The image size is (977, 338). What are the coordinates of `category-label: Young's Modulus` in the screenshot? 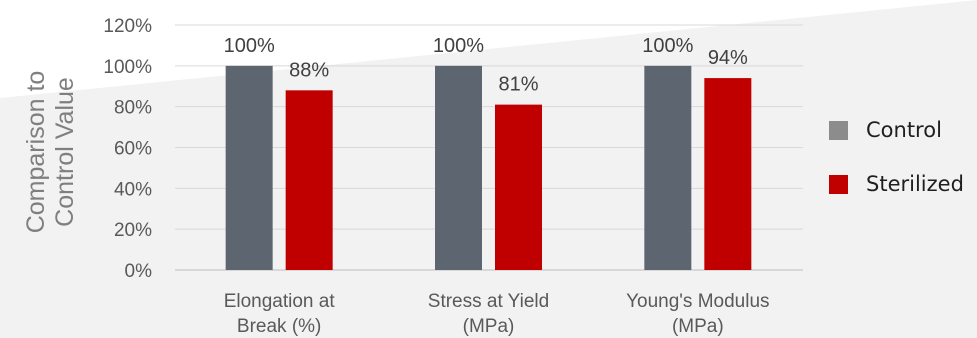 It's located at (697, 301).